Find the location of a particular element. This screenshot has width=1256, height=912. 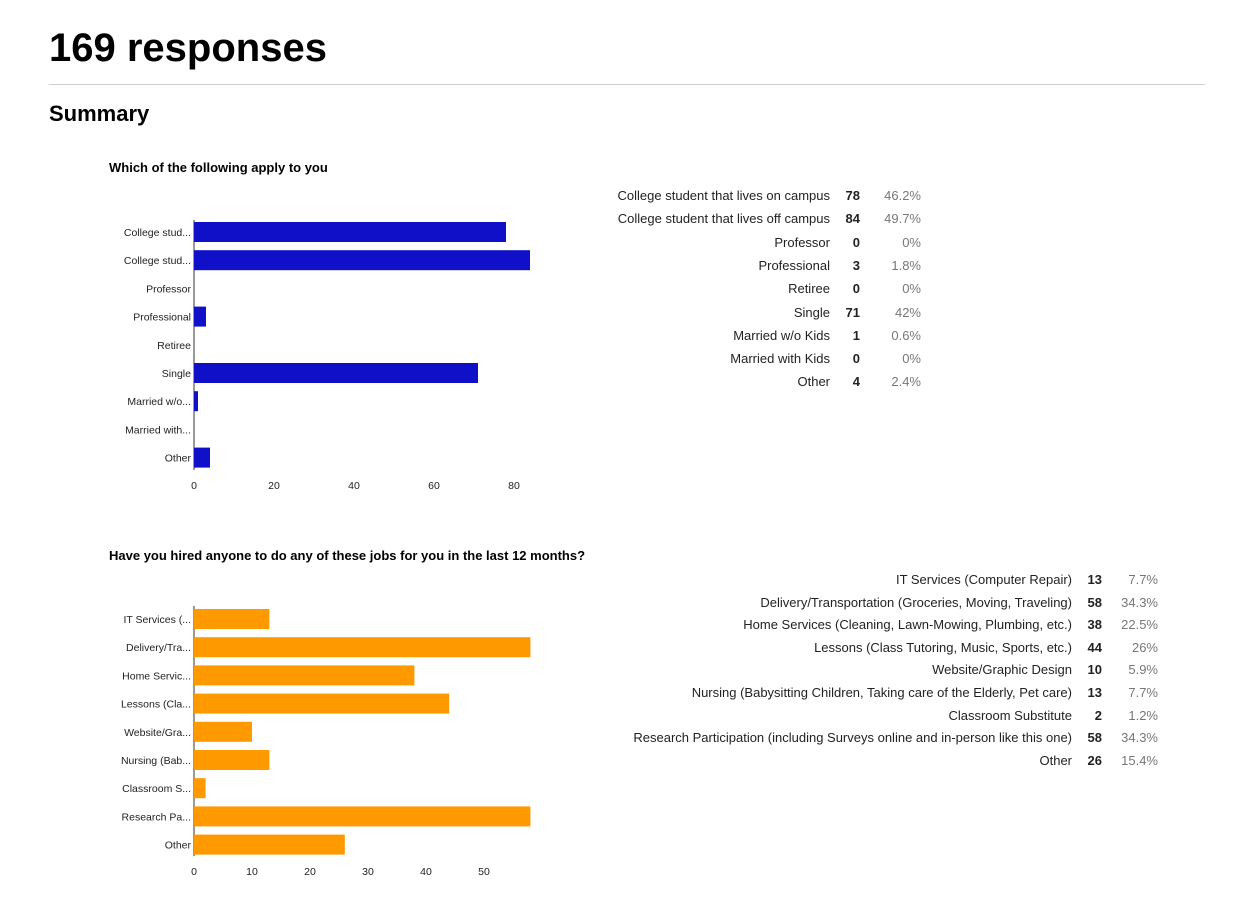

answer-count: 10 is located at coordinates (1094, 670).